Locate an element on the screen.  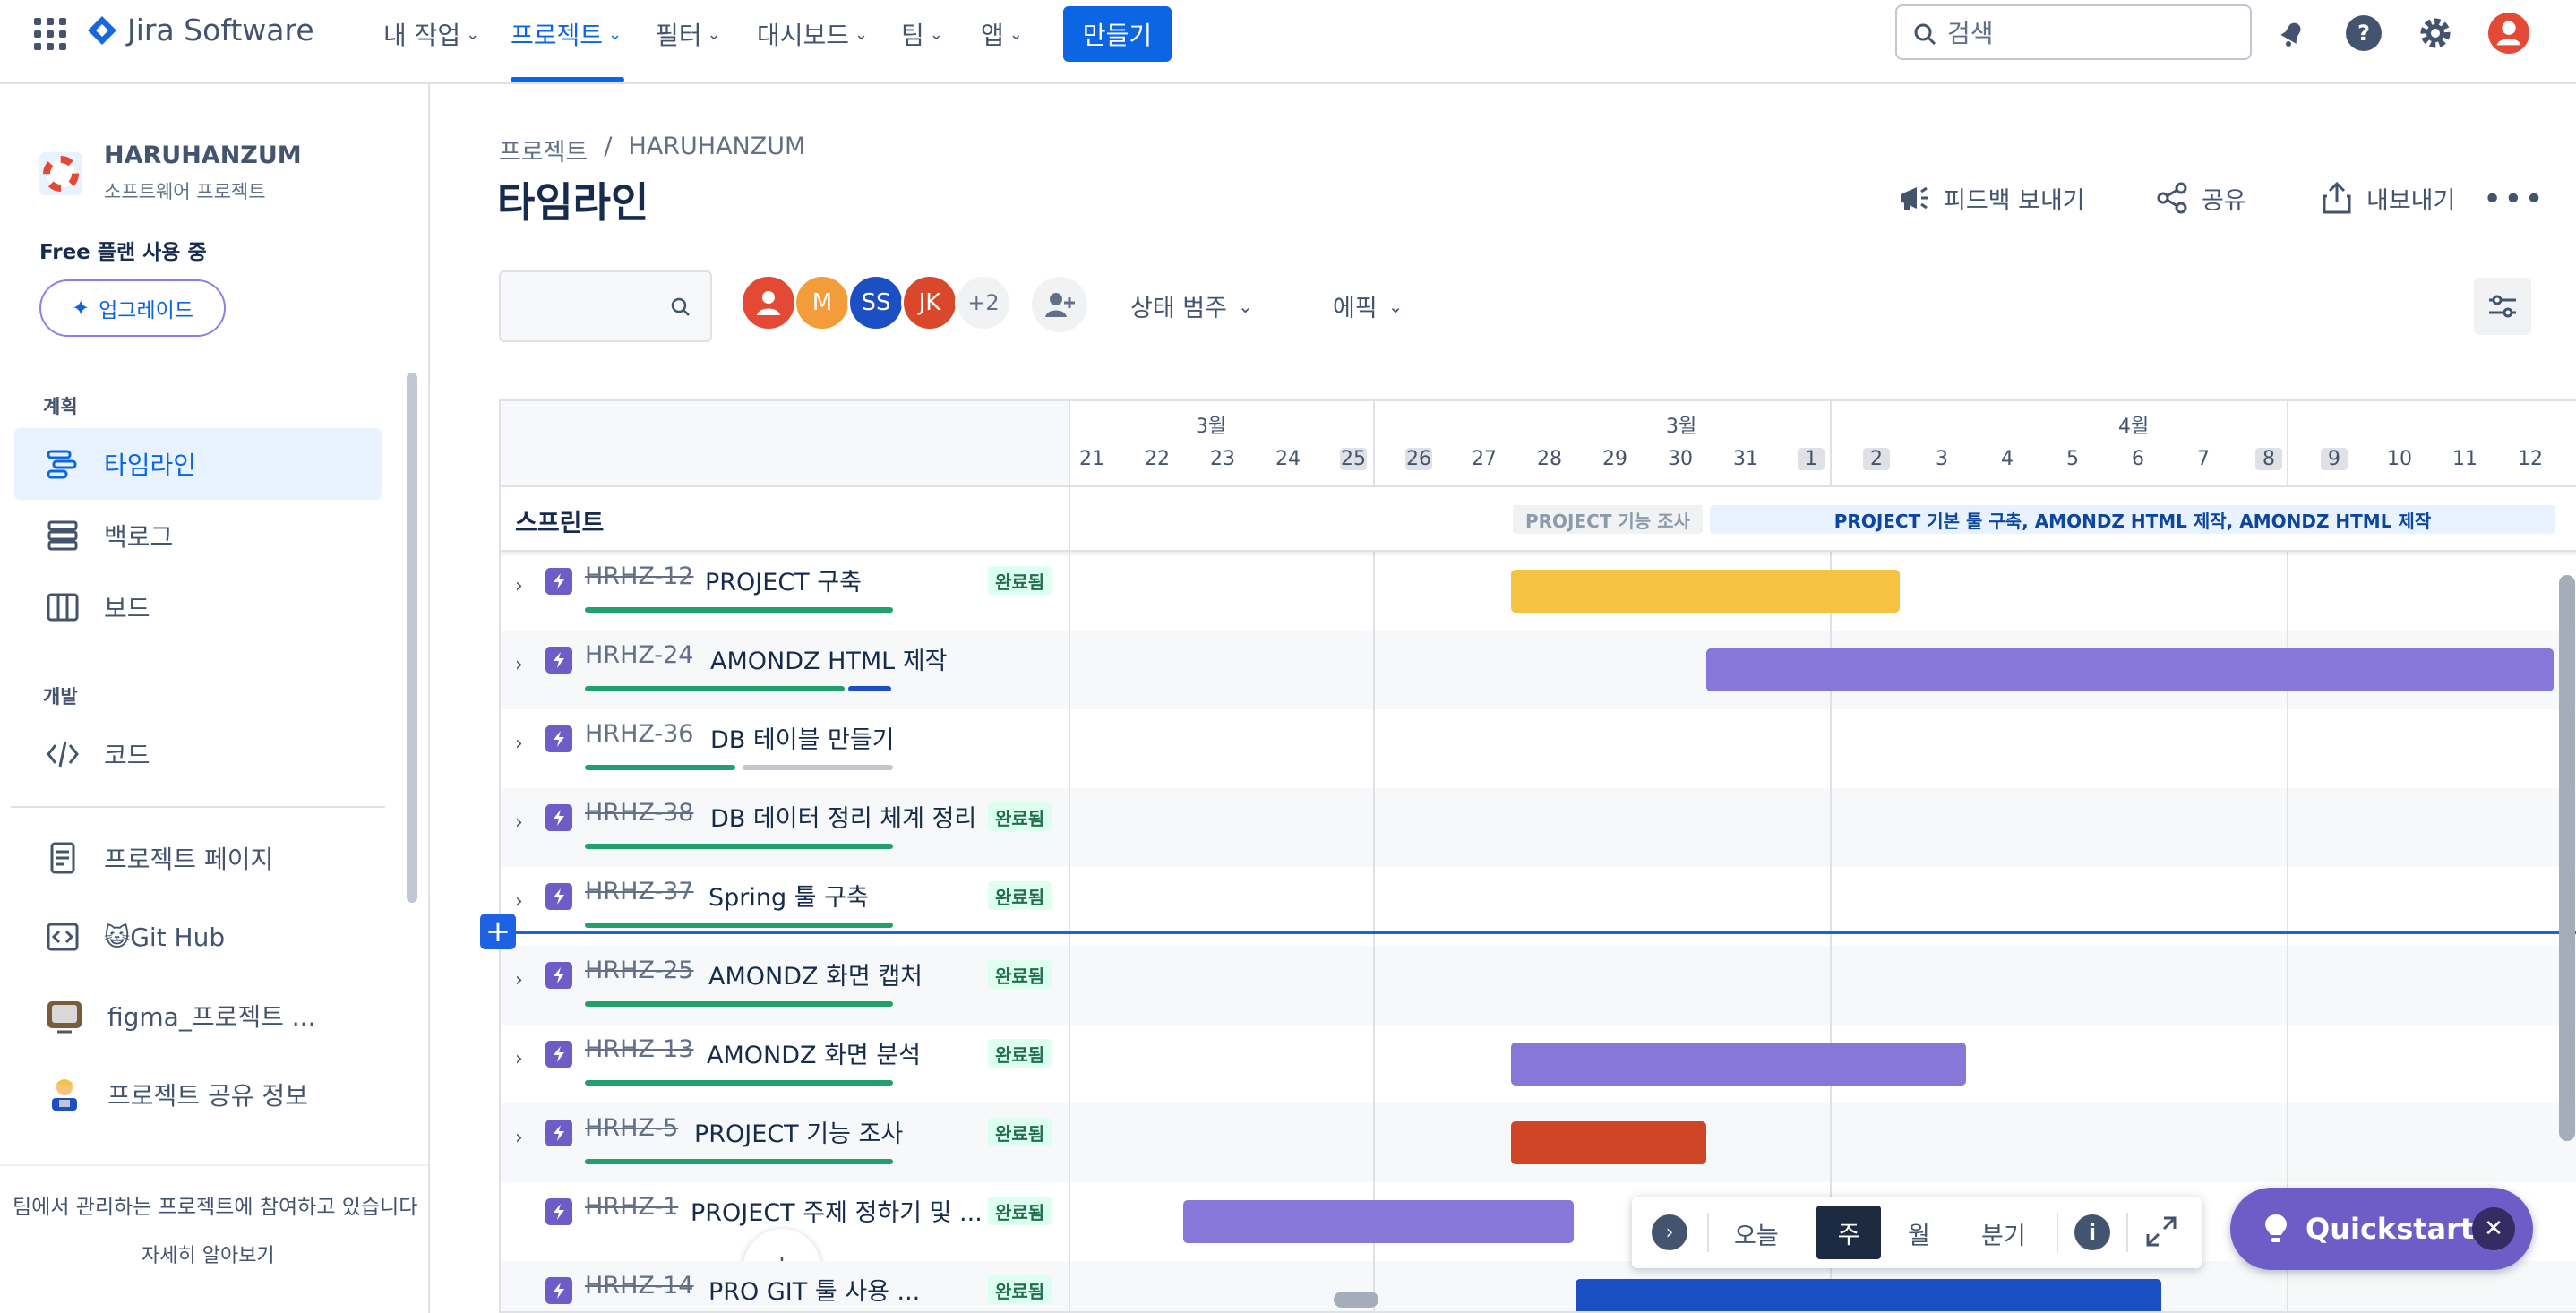
issue-title: AMONDZ 화면 분석 is located at coordinates (814, 1055).